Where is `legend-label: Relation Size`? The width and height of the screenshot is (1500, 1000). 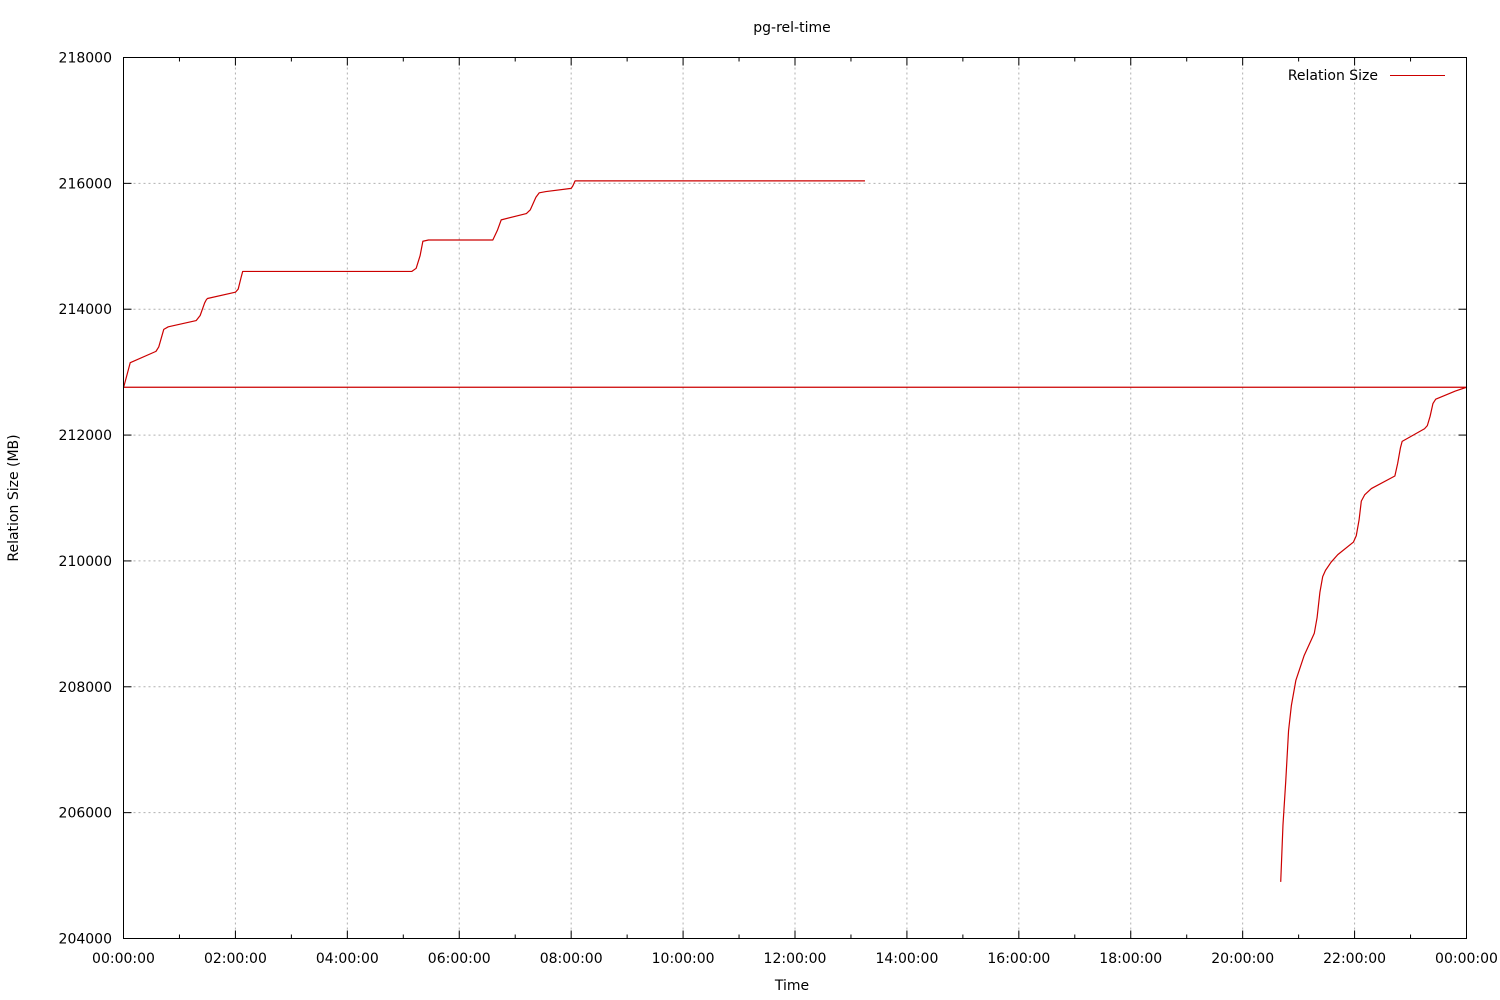 legend-label: Relation Size is located at coordinates (1333, 76).